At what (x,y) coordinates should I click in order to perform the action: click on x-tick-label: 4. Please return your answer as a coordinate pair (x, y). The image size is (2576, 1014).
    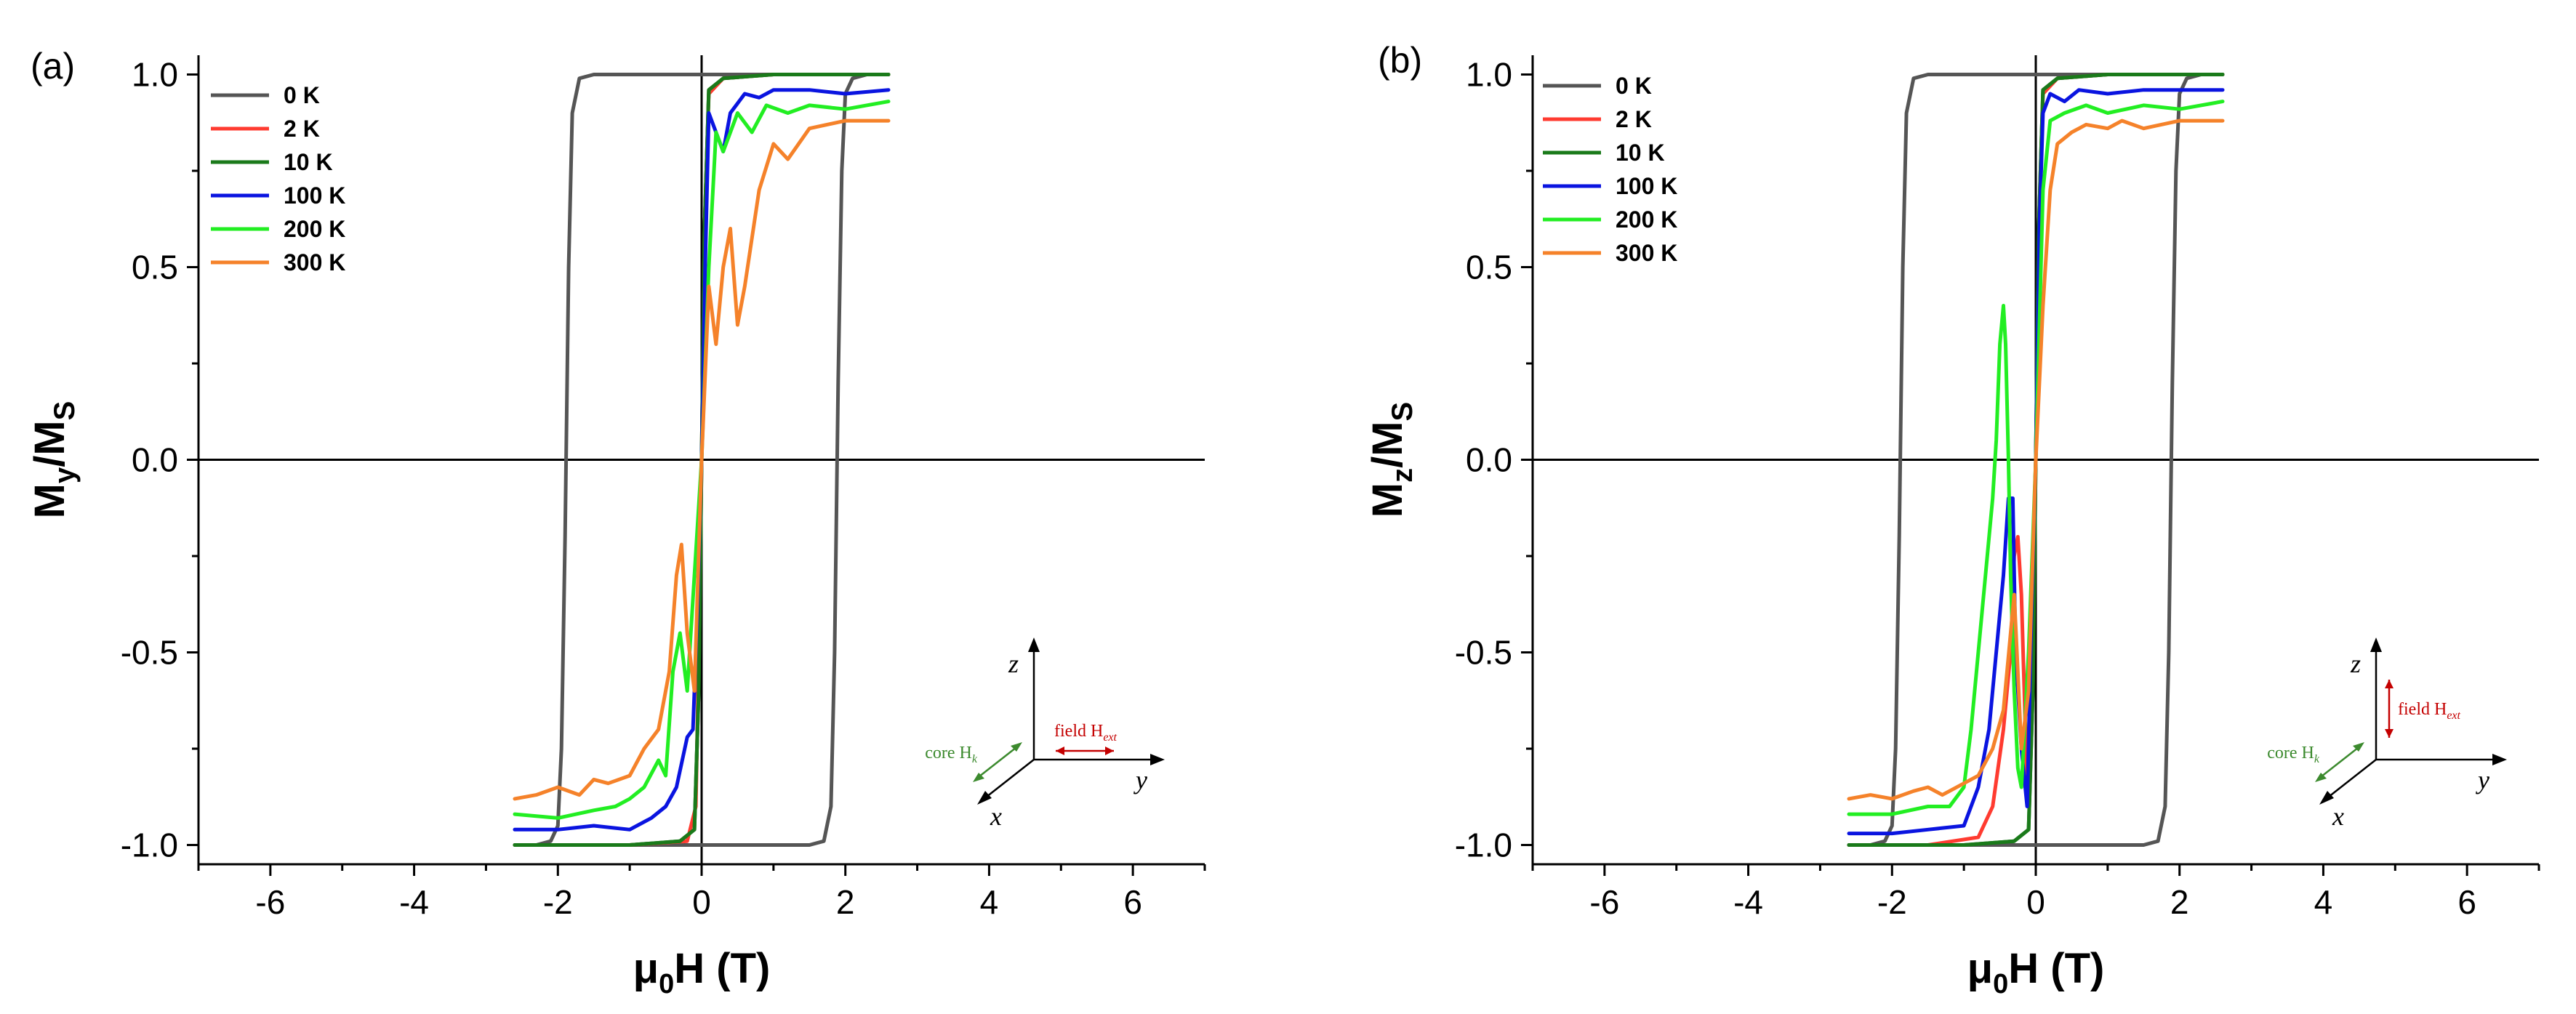
    Looking at the image, I should click on (989, 902).